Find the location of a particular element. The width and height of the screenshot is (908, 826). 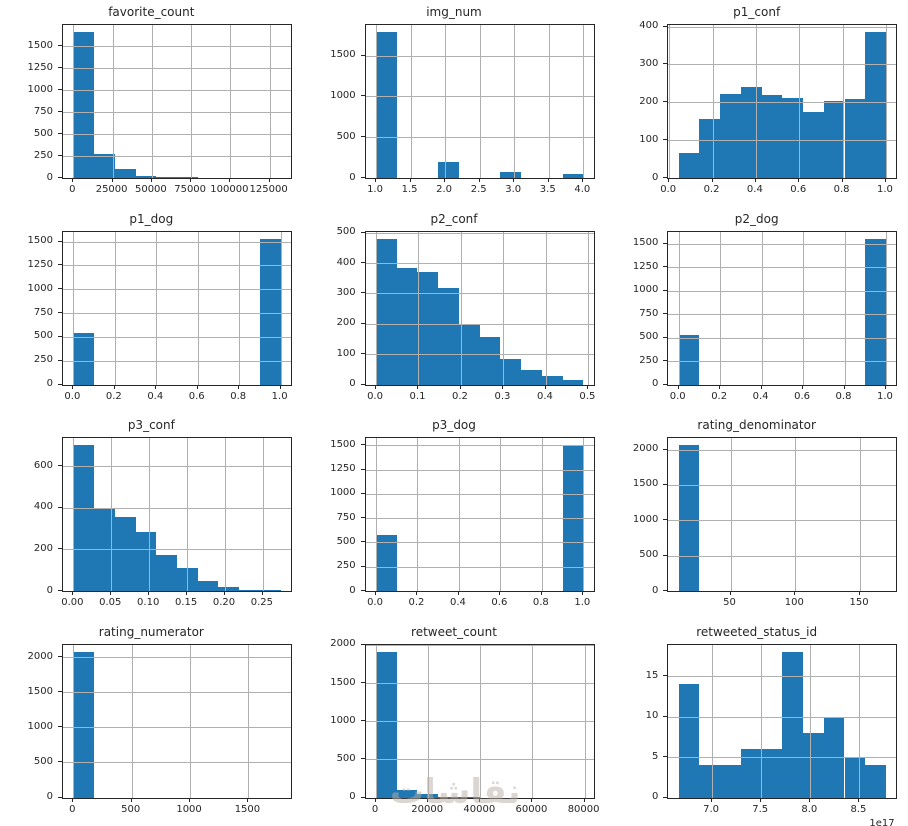

x-tick-label: 4.0 is located at coordinates (582, 189).